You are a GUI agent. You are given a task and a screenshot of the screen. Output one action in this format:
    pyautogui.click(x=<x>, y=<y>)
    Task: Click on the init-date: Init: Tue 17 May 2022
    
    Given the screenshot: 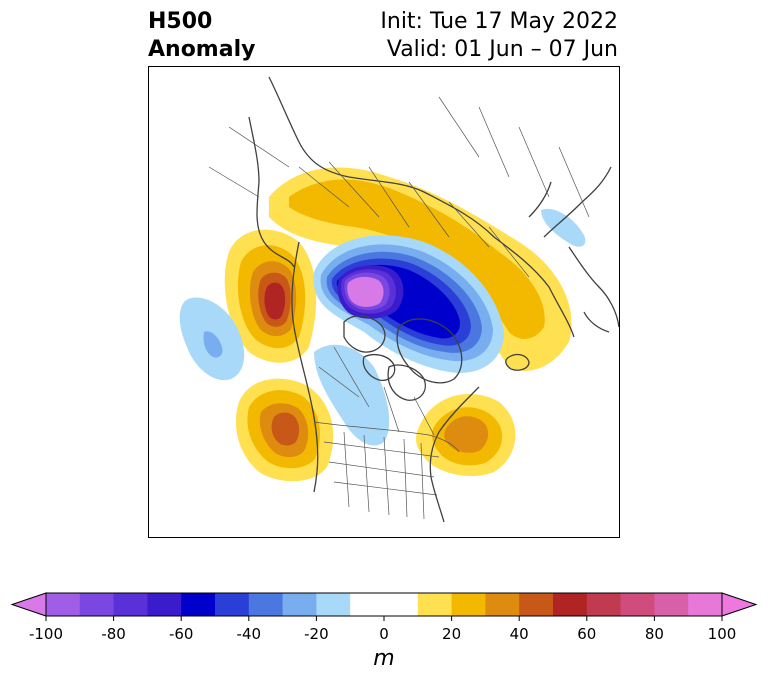 What is the action you would take?
    pyautogui.click(x=499, y=21)
    